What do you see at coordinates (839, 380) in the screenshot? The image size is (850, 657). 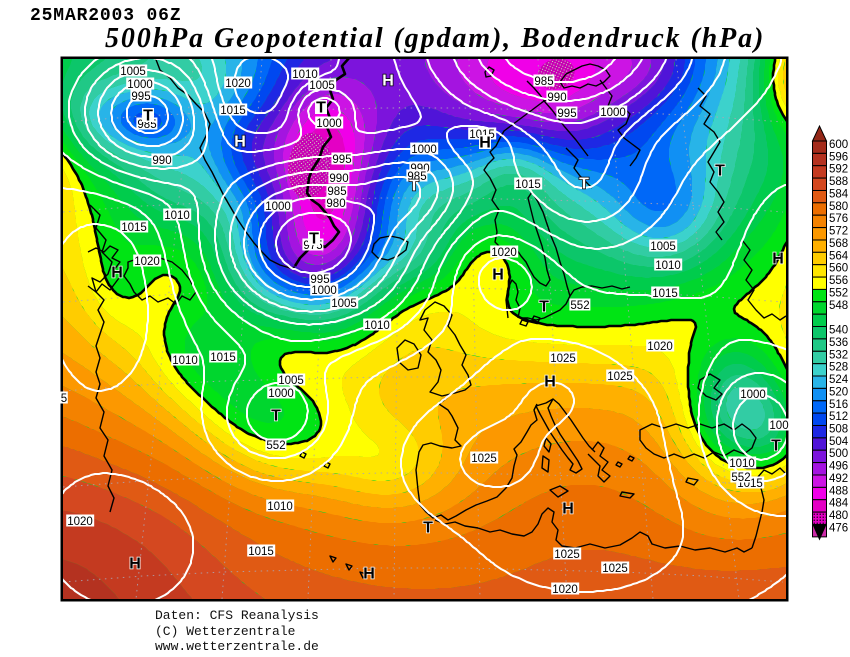 I see `svg-text: 524` at bounding box center [839, 380].